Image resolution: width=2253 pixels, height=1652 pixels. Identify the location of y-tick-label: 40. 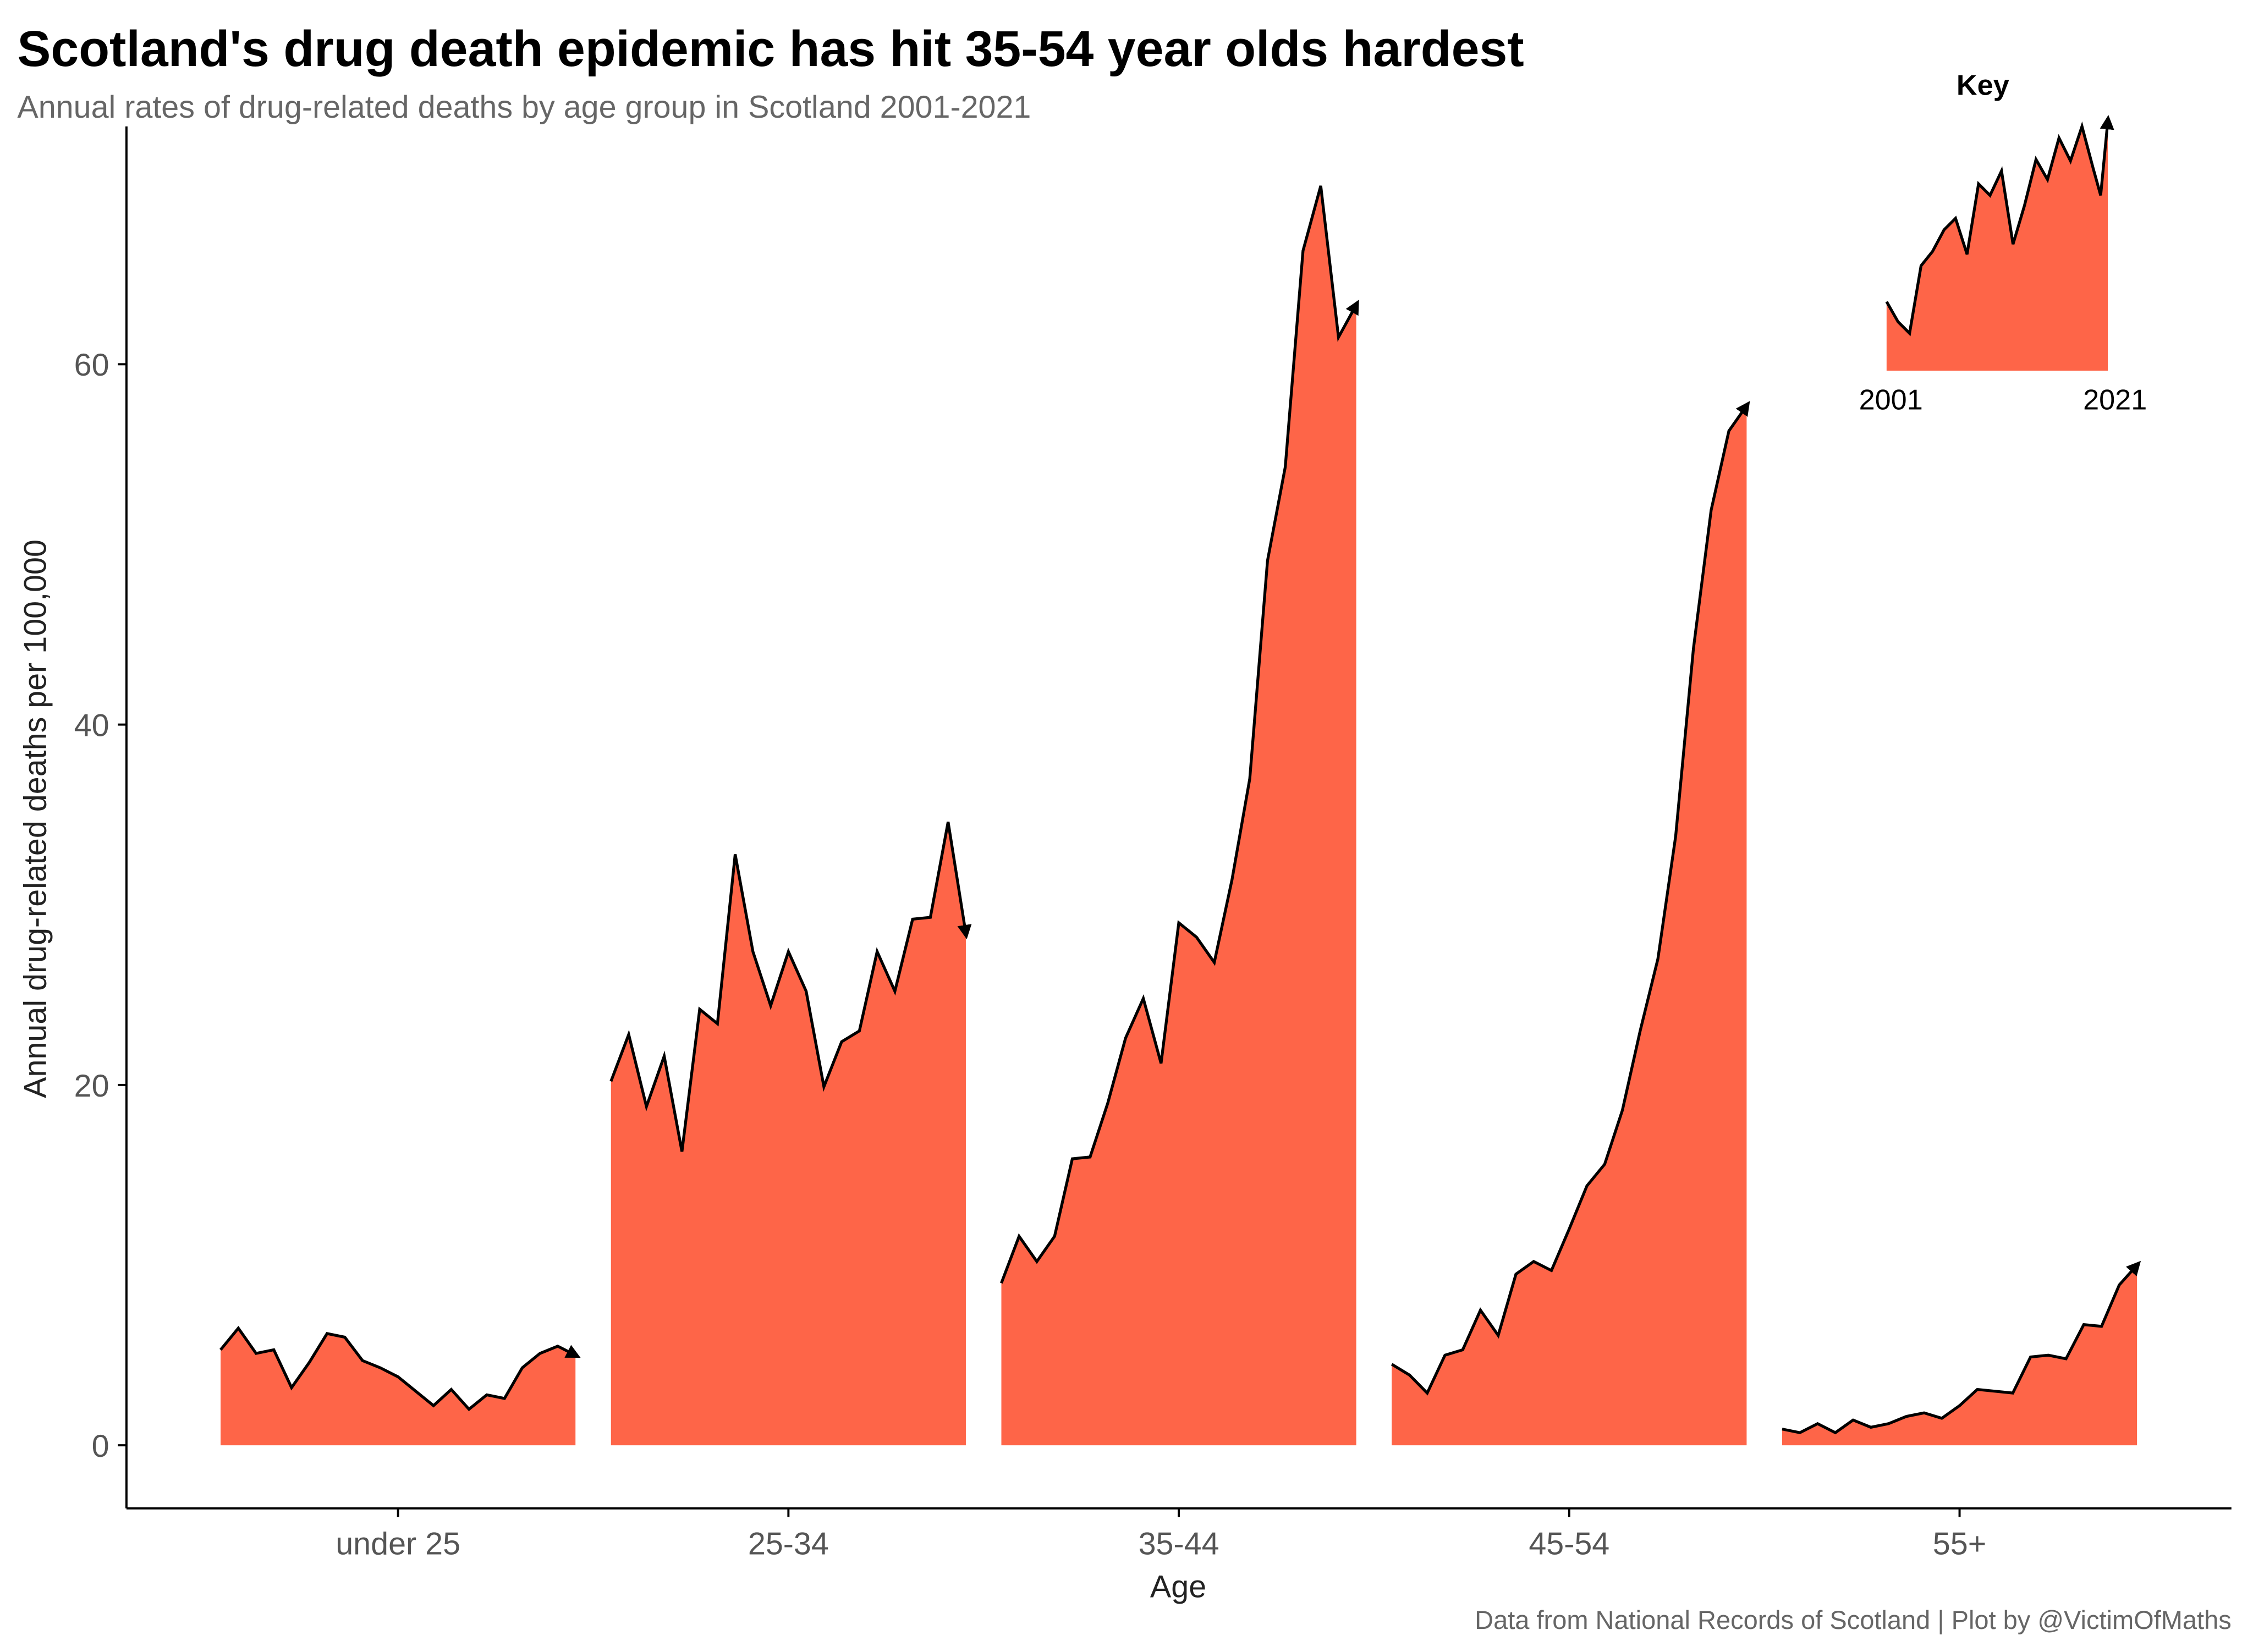
(91, 726).